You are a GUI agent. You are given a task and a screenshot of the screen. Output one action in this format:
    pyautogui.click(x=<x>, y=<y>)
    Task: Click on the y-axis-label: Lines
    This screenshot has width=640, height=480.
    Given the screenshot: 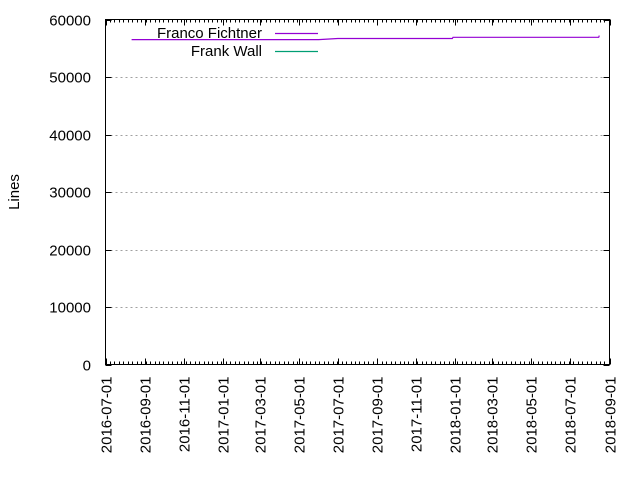 What is the action you would take?
    pyautogui.click(x=14, y=192)
    